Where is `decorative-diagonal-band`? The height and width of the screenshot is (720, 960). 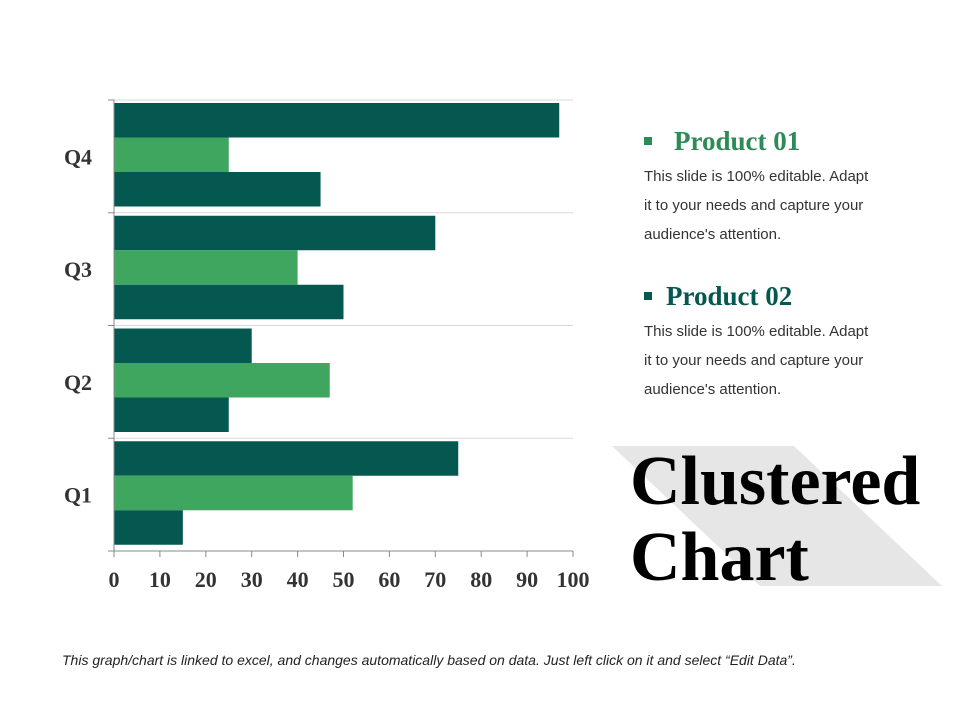
decorative-diagonal-band is located at coordinates (777, 516).